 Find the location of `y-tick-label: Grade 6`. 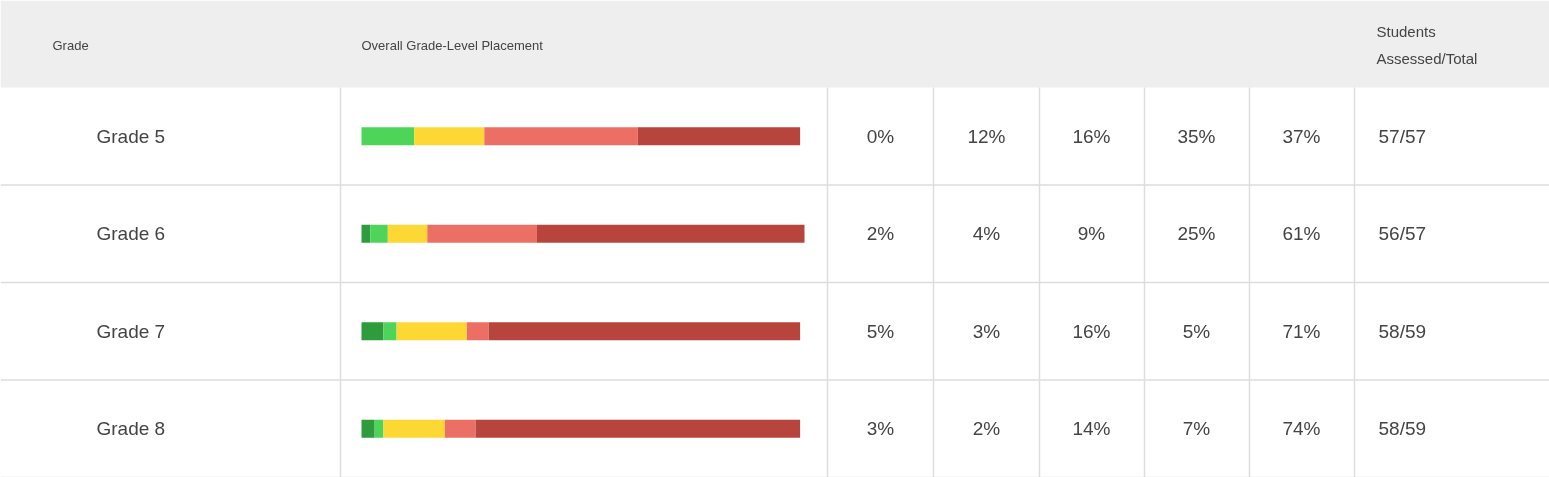

y-tick-label: Grade 6 is located at coordinates (131, 234).